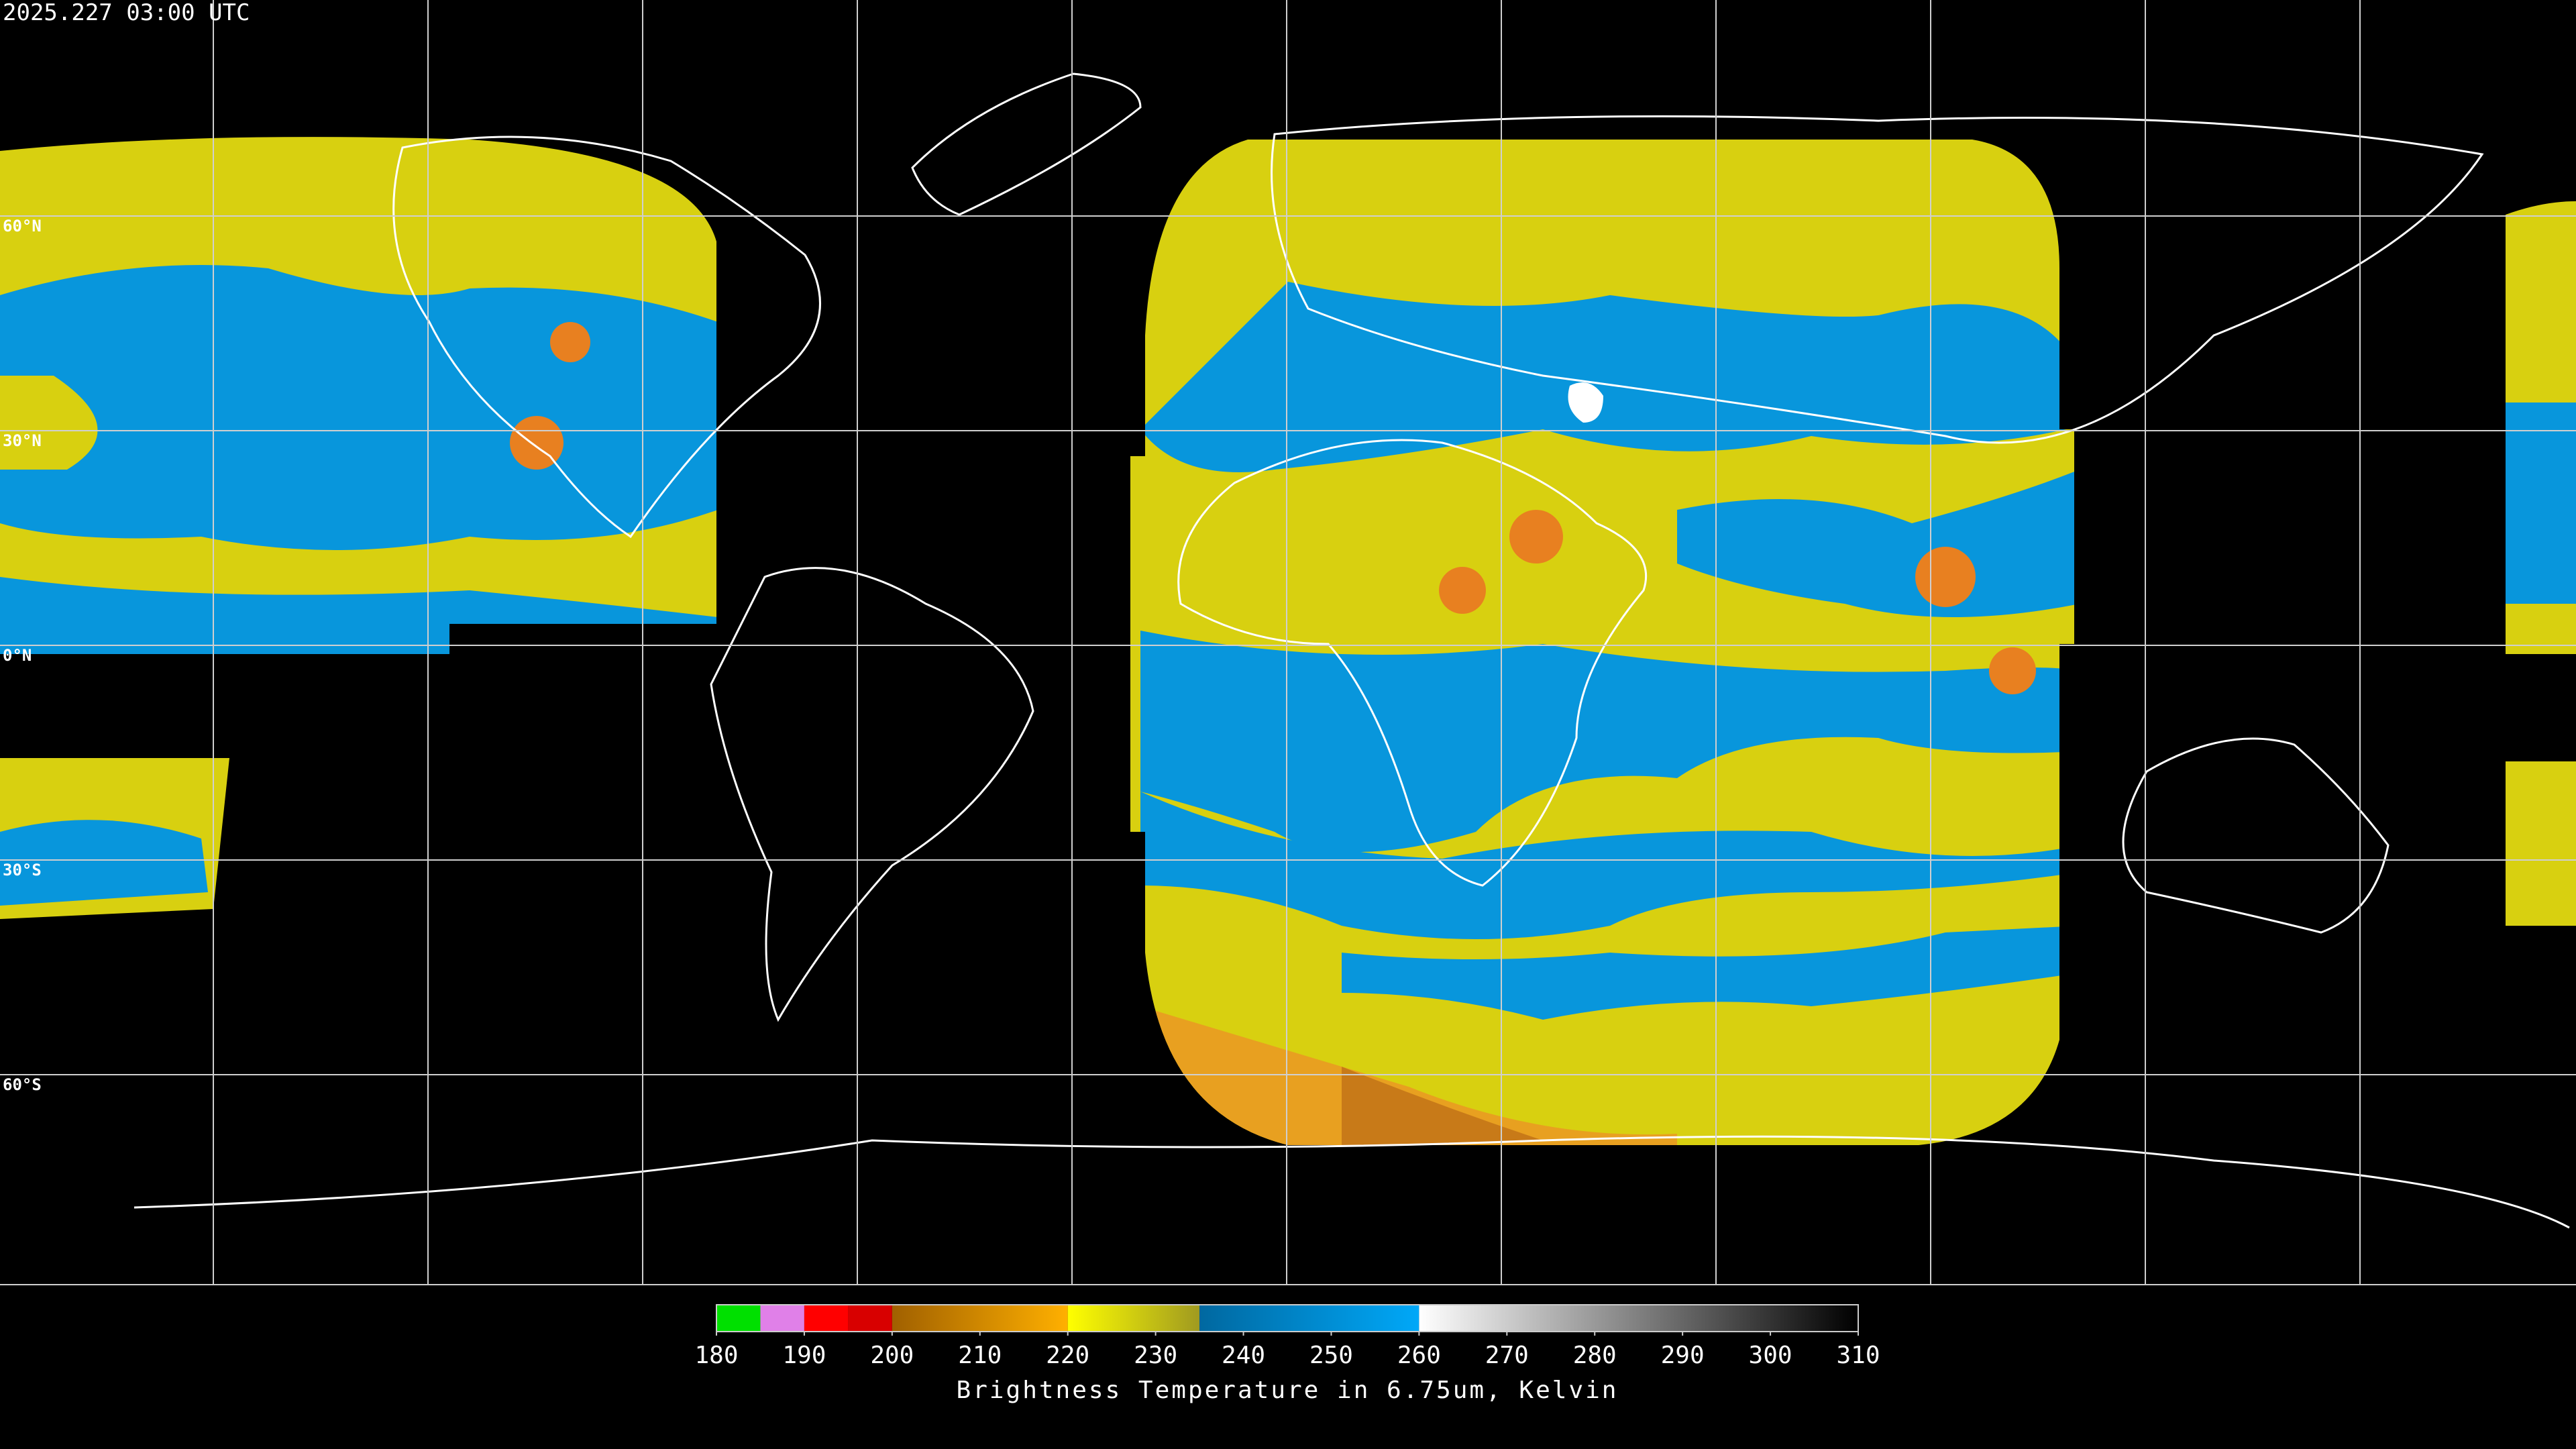 This screenshot has height=1449, width=2576. What do you see at coordinates (716, 1355) in the screenshot?
I see `colorbar-tick-label: 180` at bounding box center [716, 1355].